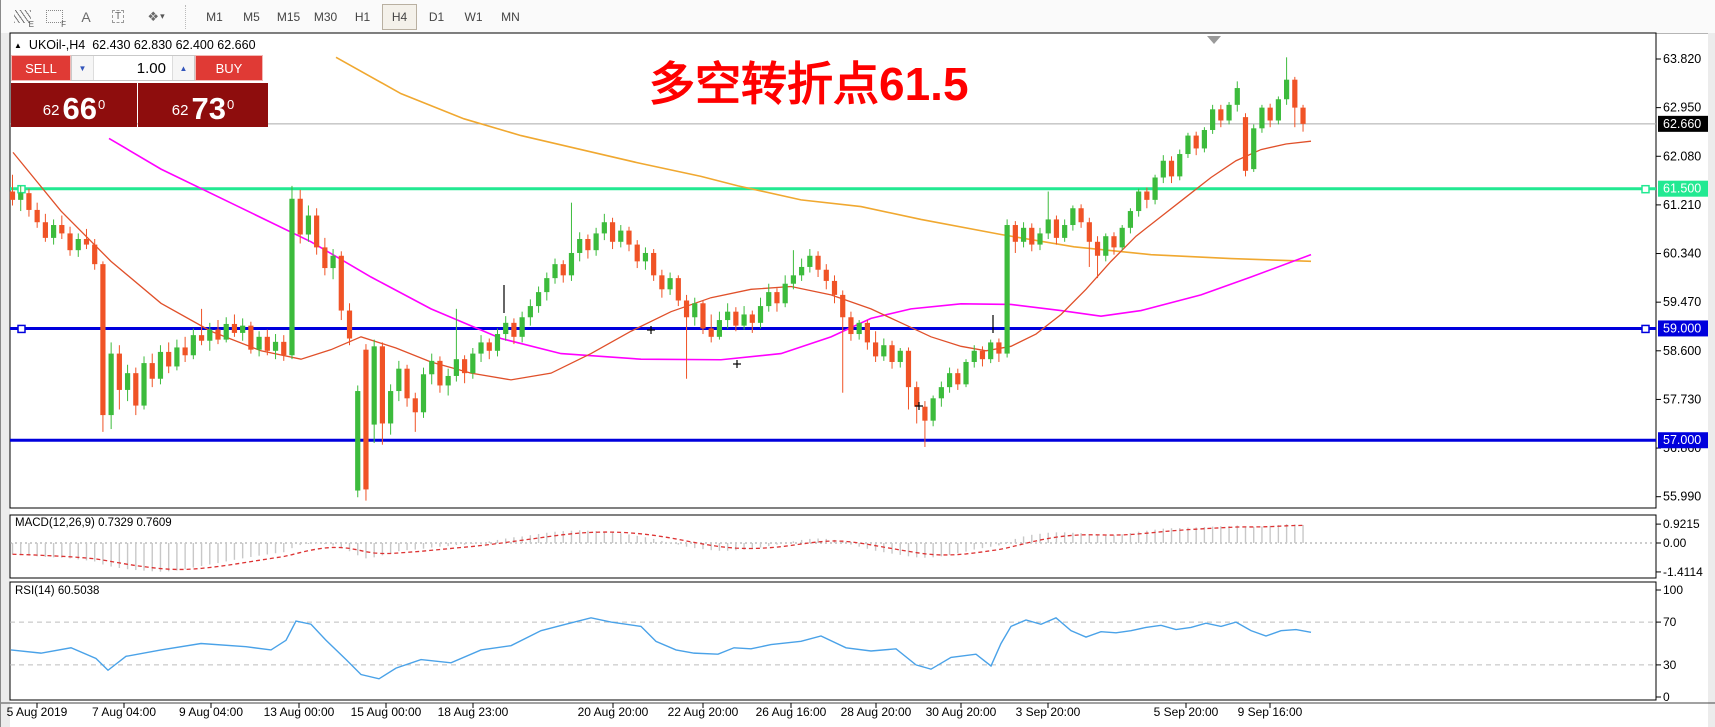 The height and width of the screenshot is (727, 1715). What do you see at coordinates (156, 17) in the screenshot?
I see `shapes-dropdown-icon: ❖ ▾` at bounding box center [156, 17].